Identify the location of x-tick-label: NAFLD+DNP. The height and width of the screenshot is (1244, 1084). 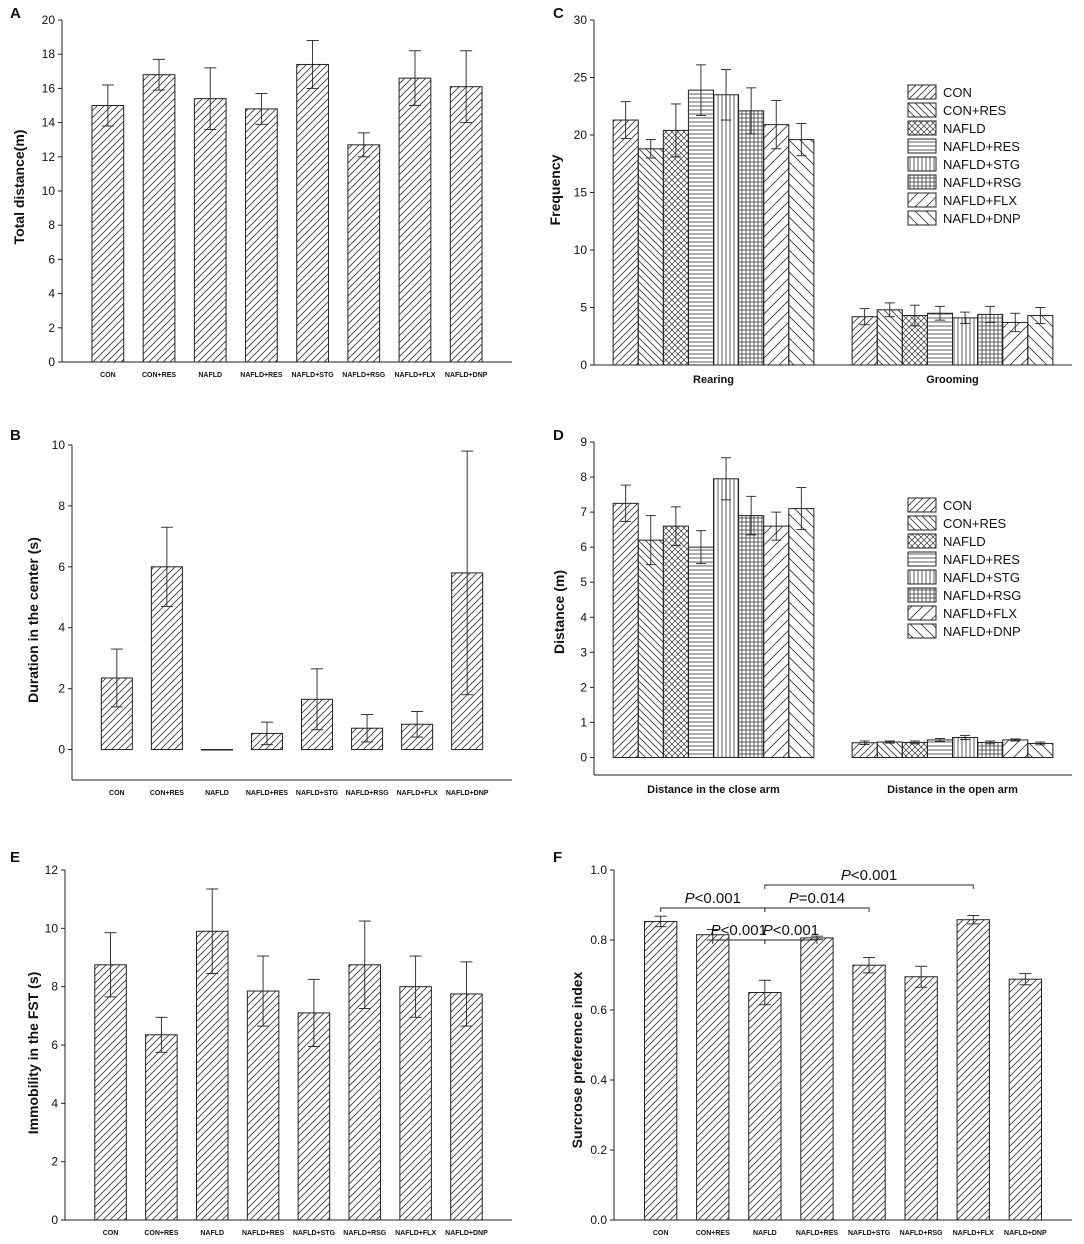
(1025, 1233).